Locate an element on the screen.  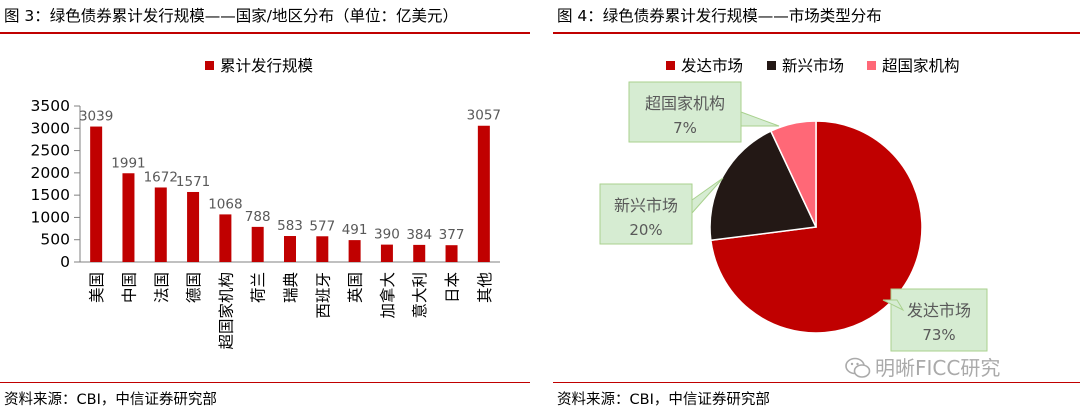
left-figure-title: 图 3：绿色债券累计发行规模——国家/地区分布（单位：亿美元） is located at coordinates (231, 16).